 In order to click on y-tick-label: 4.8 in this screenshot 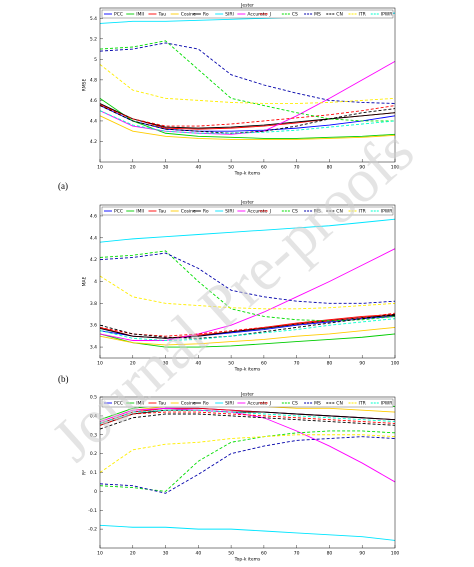, I will do `click(93, 80)`.